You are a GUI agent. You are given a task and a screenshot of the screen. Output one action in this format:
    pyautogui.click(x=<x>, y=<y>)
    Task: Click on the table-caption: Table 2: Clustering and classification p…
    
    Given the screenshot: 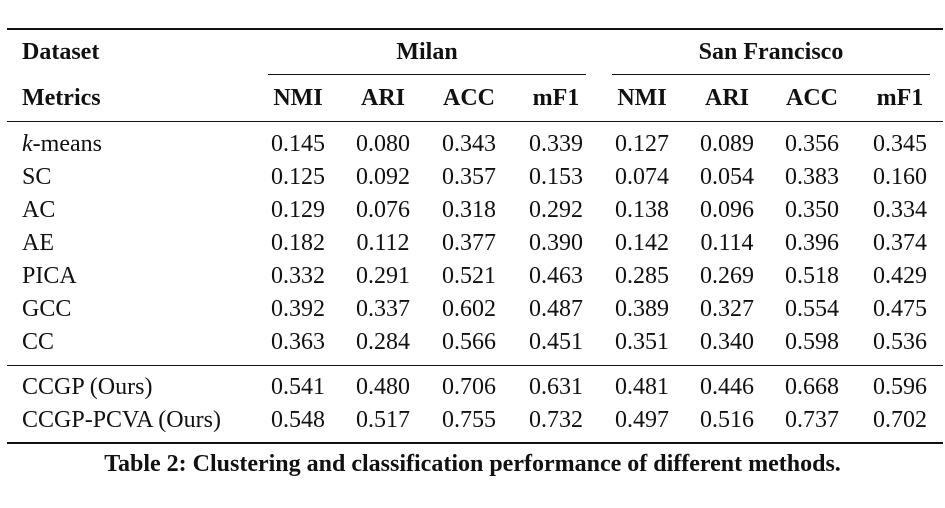 What is the action you would take?
    pyautogui.click(x=472, y=464)
    